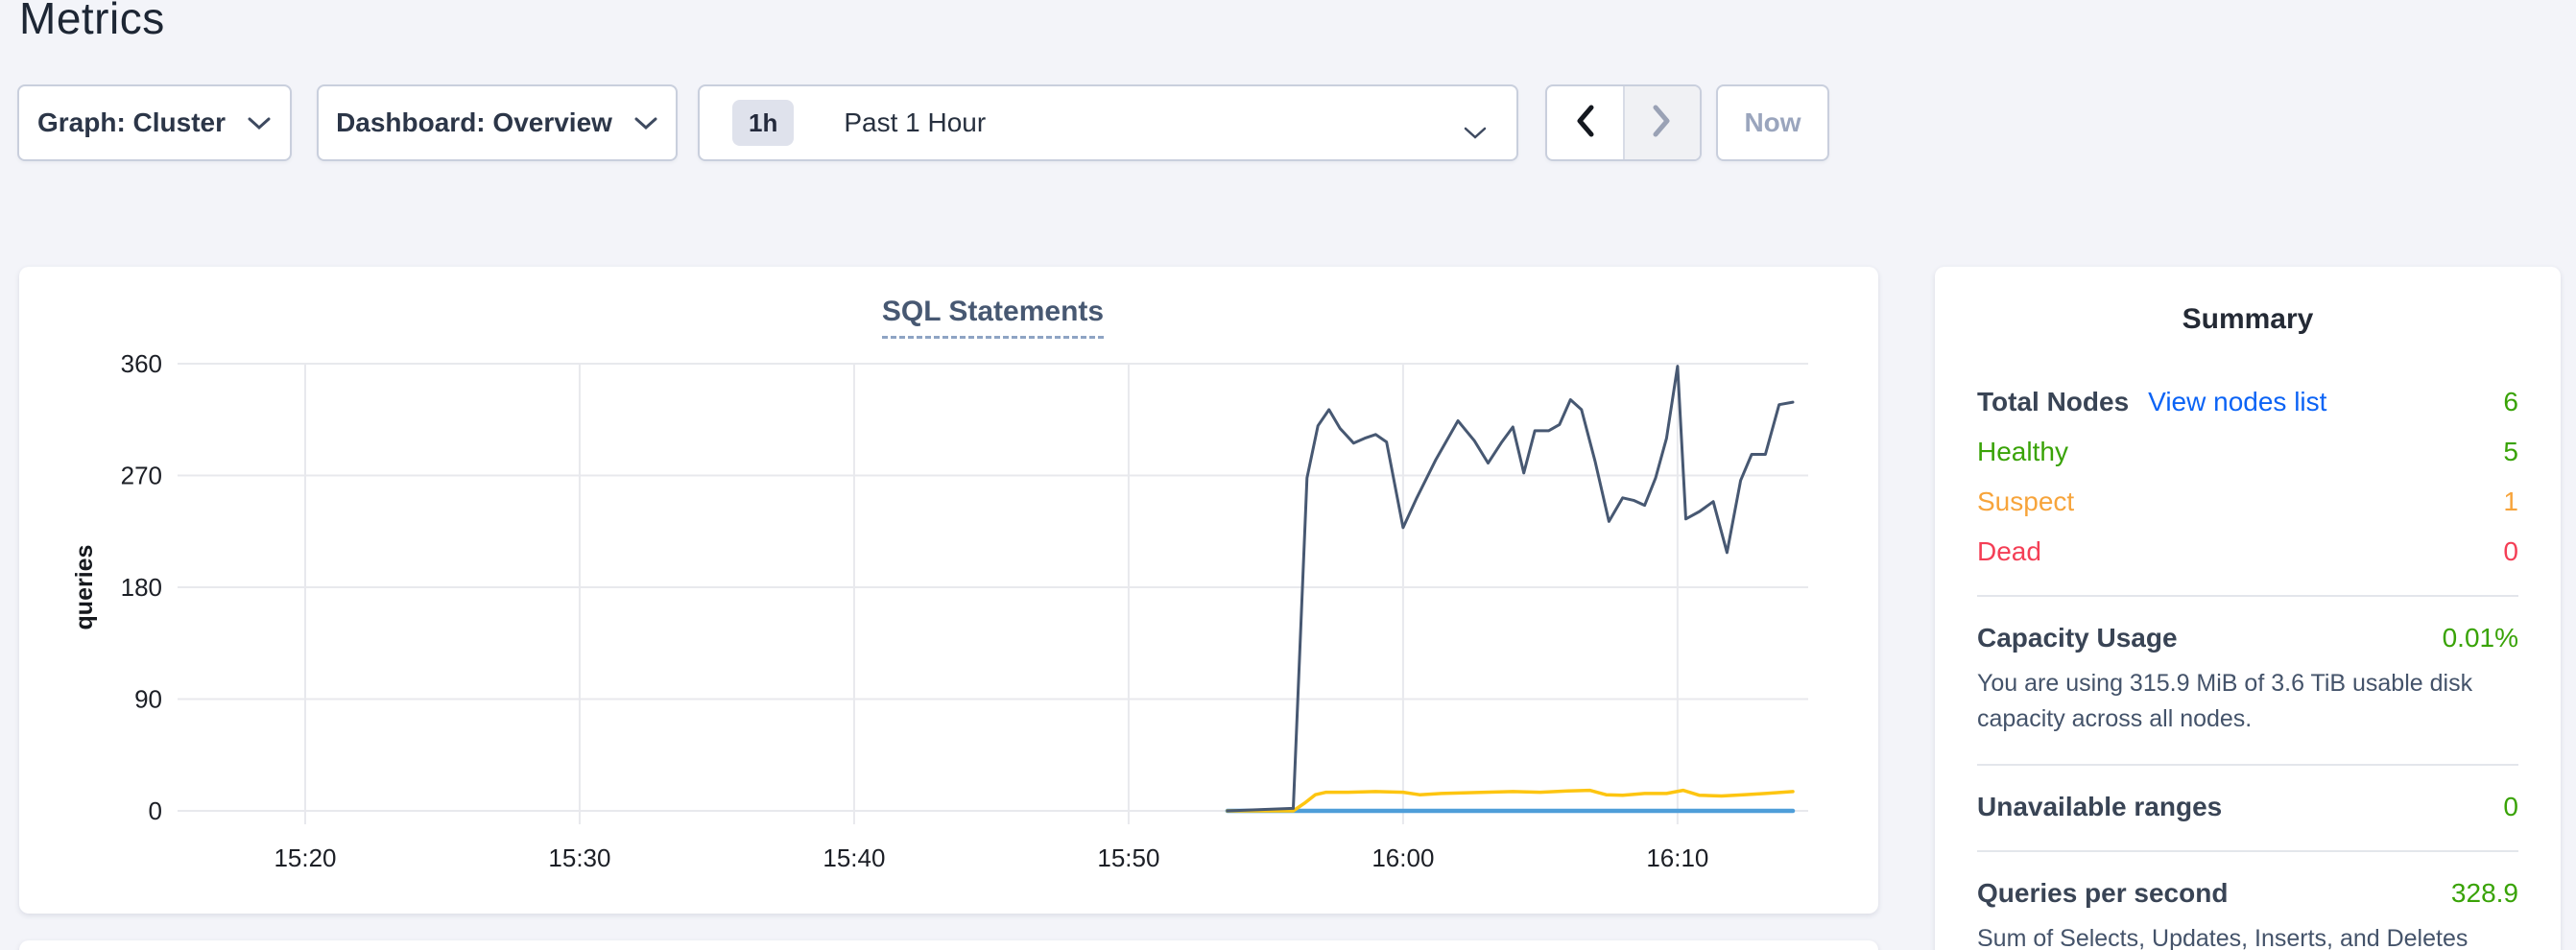 Image resolution: width=2576 pixels, height=950 pixels. Describe the element at coordinates (2053, 401) in the screenshot. I see `total-nodes-label: Total Nodes` at that location.